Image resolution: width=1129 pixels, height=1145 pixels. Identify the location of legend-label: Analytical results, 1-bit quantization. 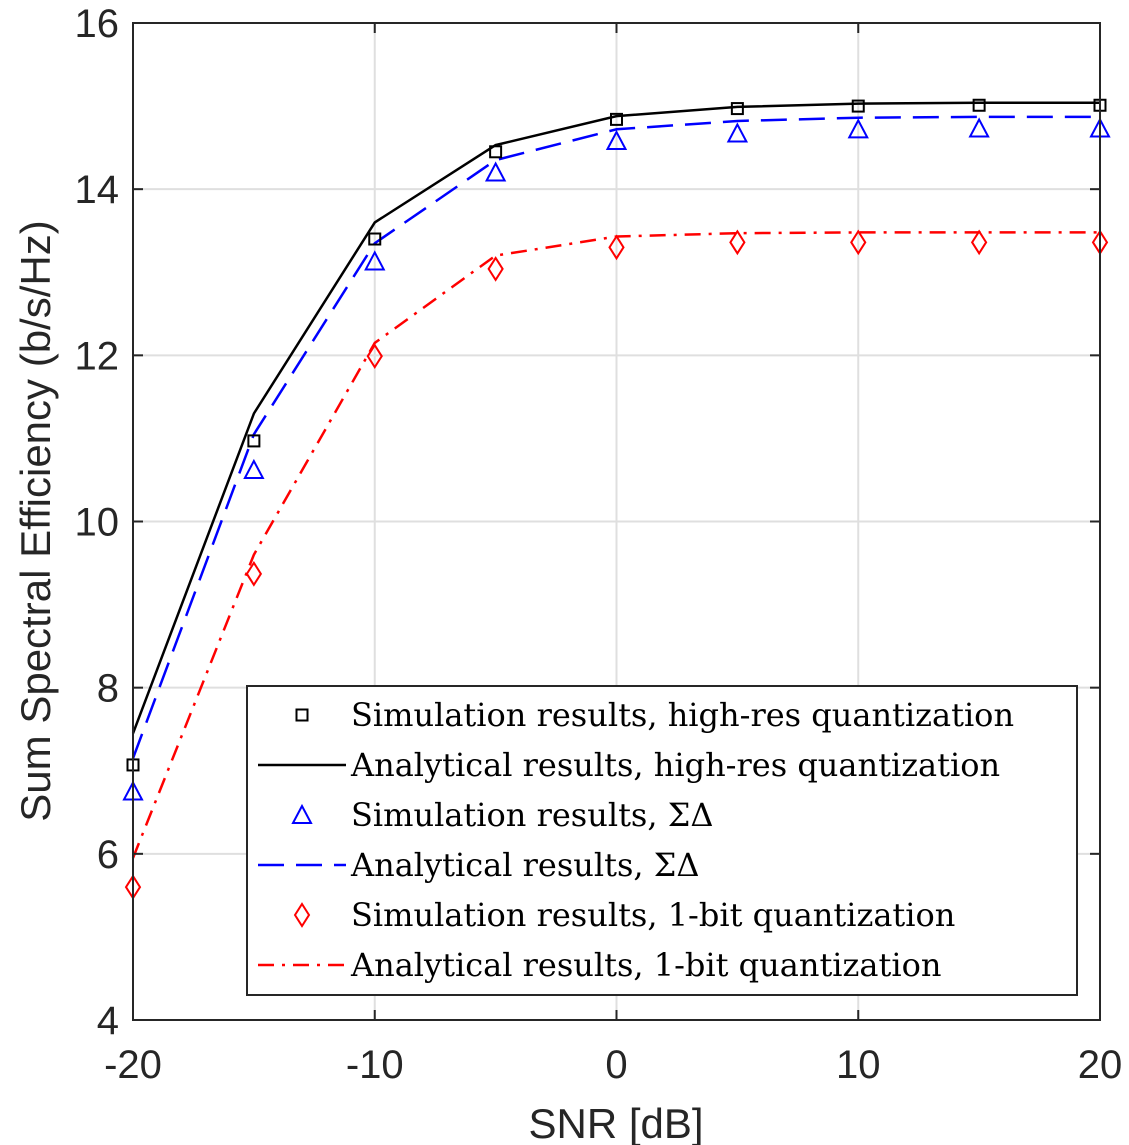
(645, 965).